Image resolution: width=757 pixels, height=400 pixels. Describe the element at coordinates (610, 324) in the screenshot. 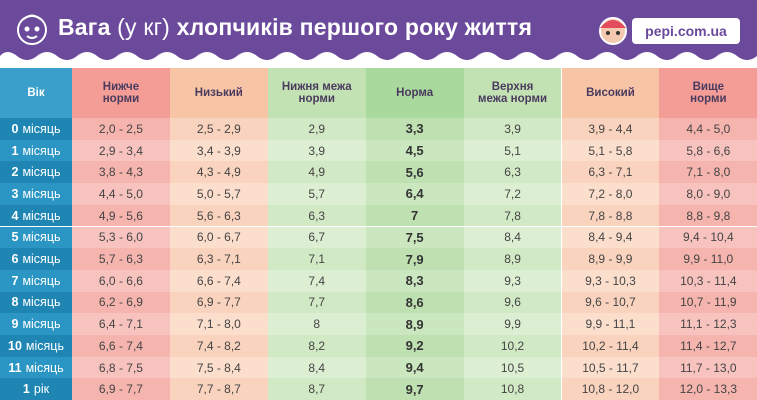

I see `value-cell: 9,9 - 11,1` at that location.